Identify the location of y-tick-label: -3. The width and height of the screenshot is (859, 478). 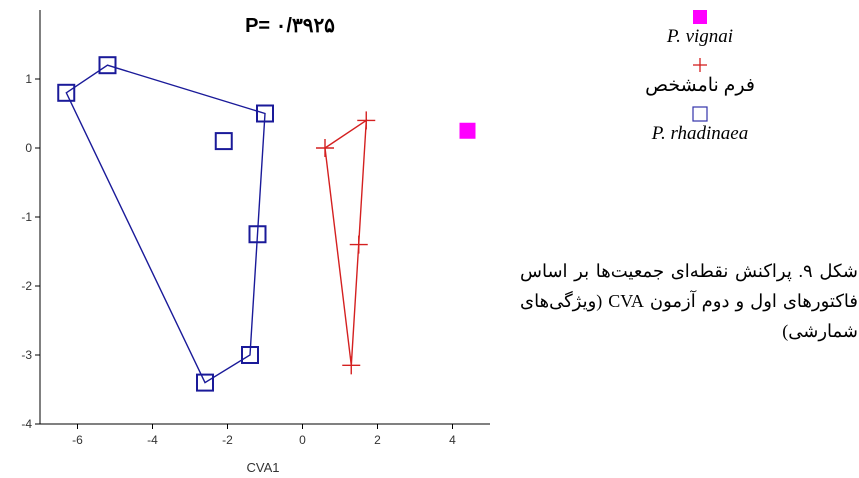
(26, 355).